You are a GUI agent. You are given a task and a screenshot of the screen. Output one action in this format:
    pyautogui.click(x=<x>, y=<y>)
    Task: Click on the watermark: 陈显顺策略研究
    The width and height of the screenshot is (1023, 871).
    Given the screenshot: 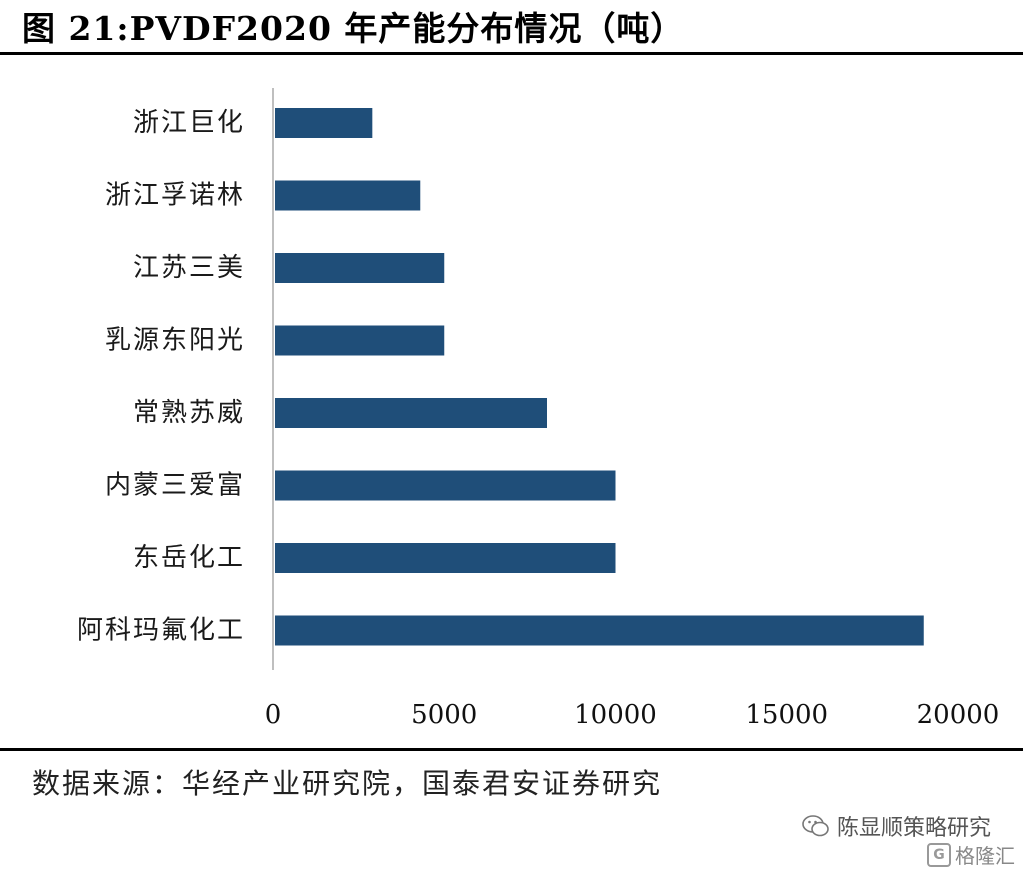 What is the action you would take?
    pyautogui.click(x=896, y=826)
    